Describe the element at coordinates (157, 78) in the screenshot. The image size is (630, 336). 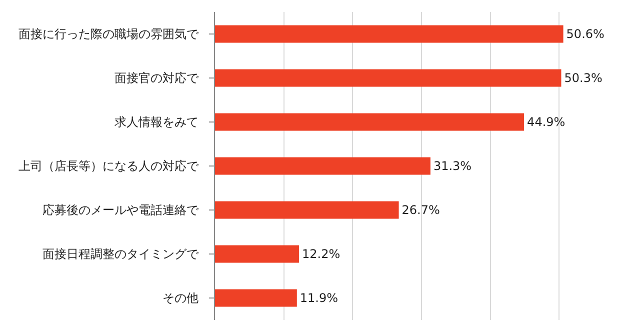
I see `y-tick-label: 面接官の対応で` at that location.